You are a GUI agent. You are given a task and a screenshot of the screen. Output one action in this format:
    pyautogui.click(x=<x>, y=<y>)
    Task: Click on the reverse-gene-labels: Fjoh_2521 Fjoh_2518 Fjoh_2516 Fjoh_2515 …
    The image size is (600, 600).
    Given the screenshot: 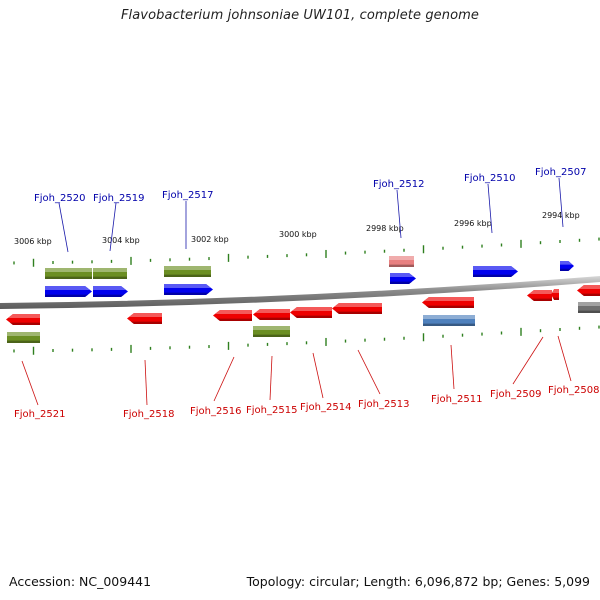 What is the action you would take?
    pyautogui.click(x=306, y=377)
    